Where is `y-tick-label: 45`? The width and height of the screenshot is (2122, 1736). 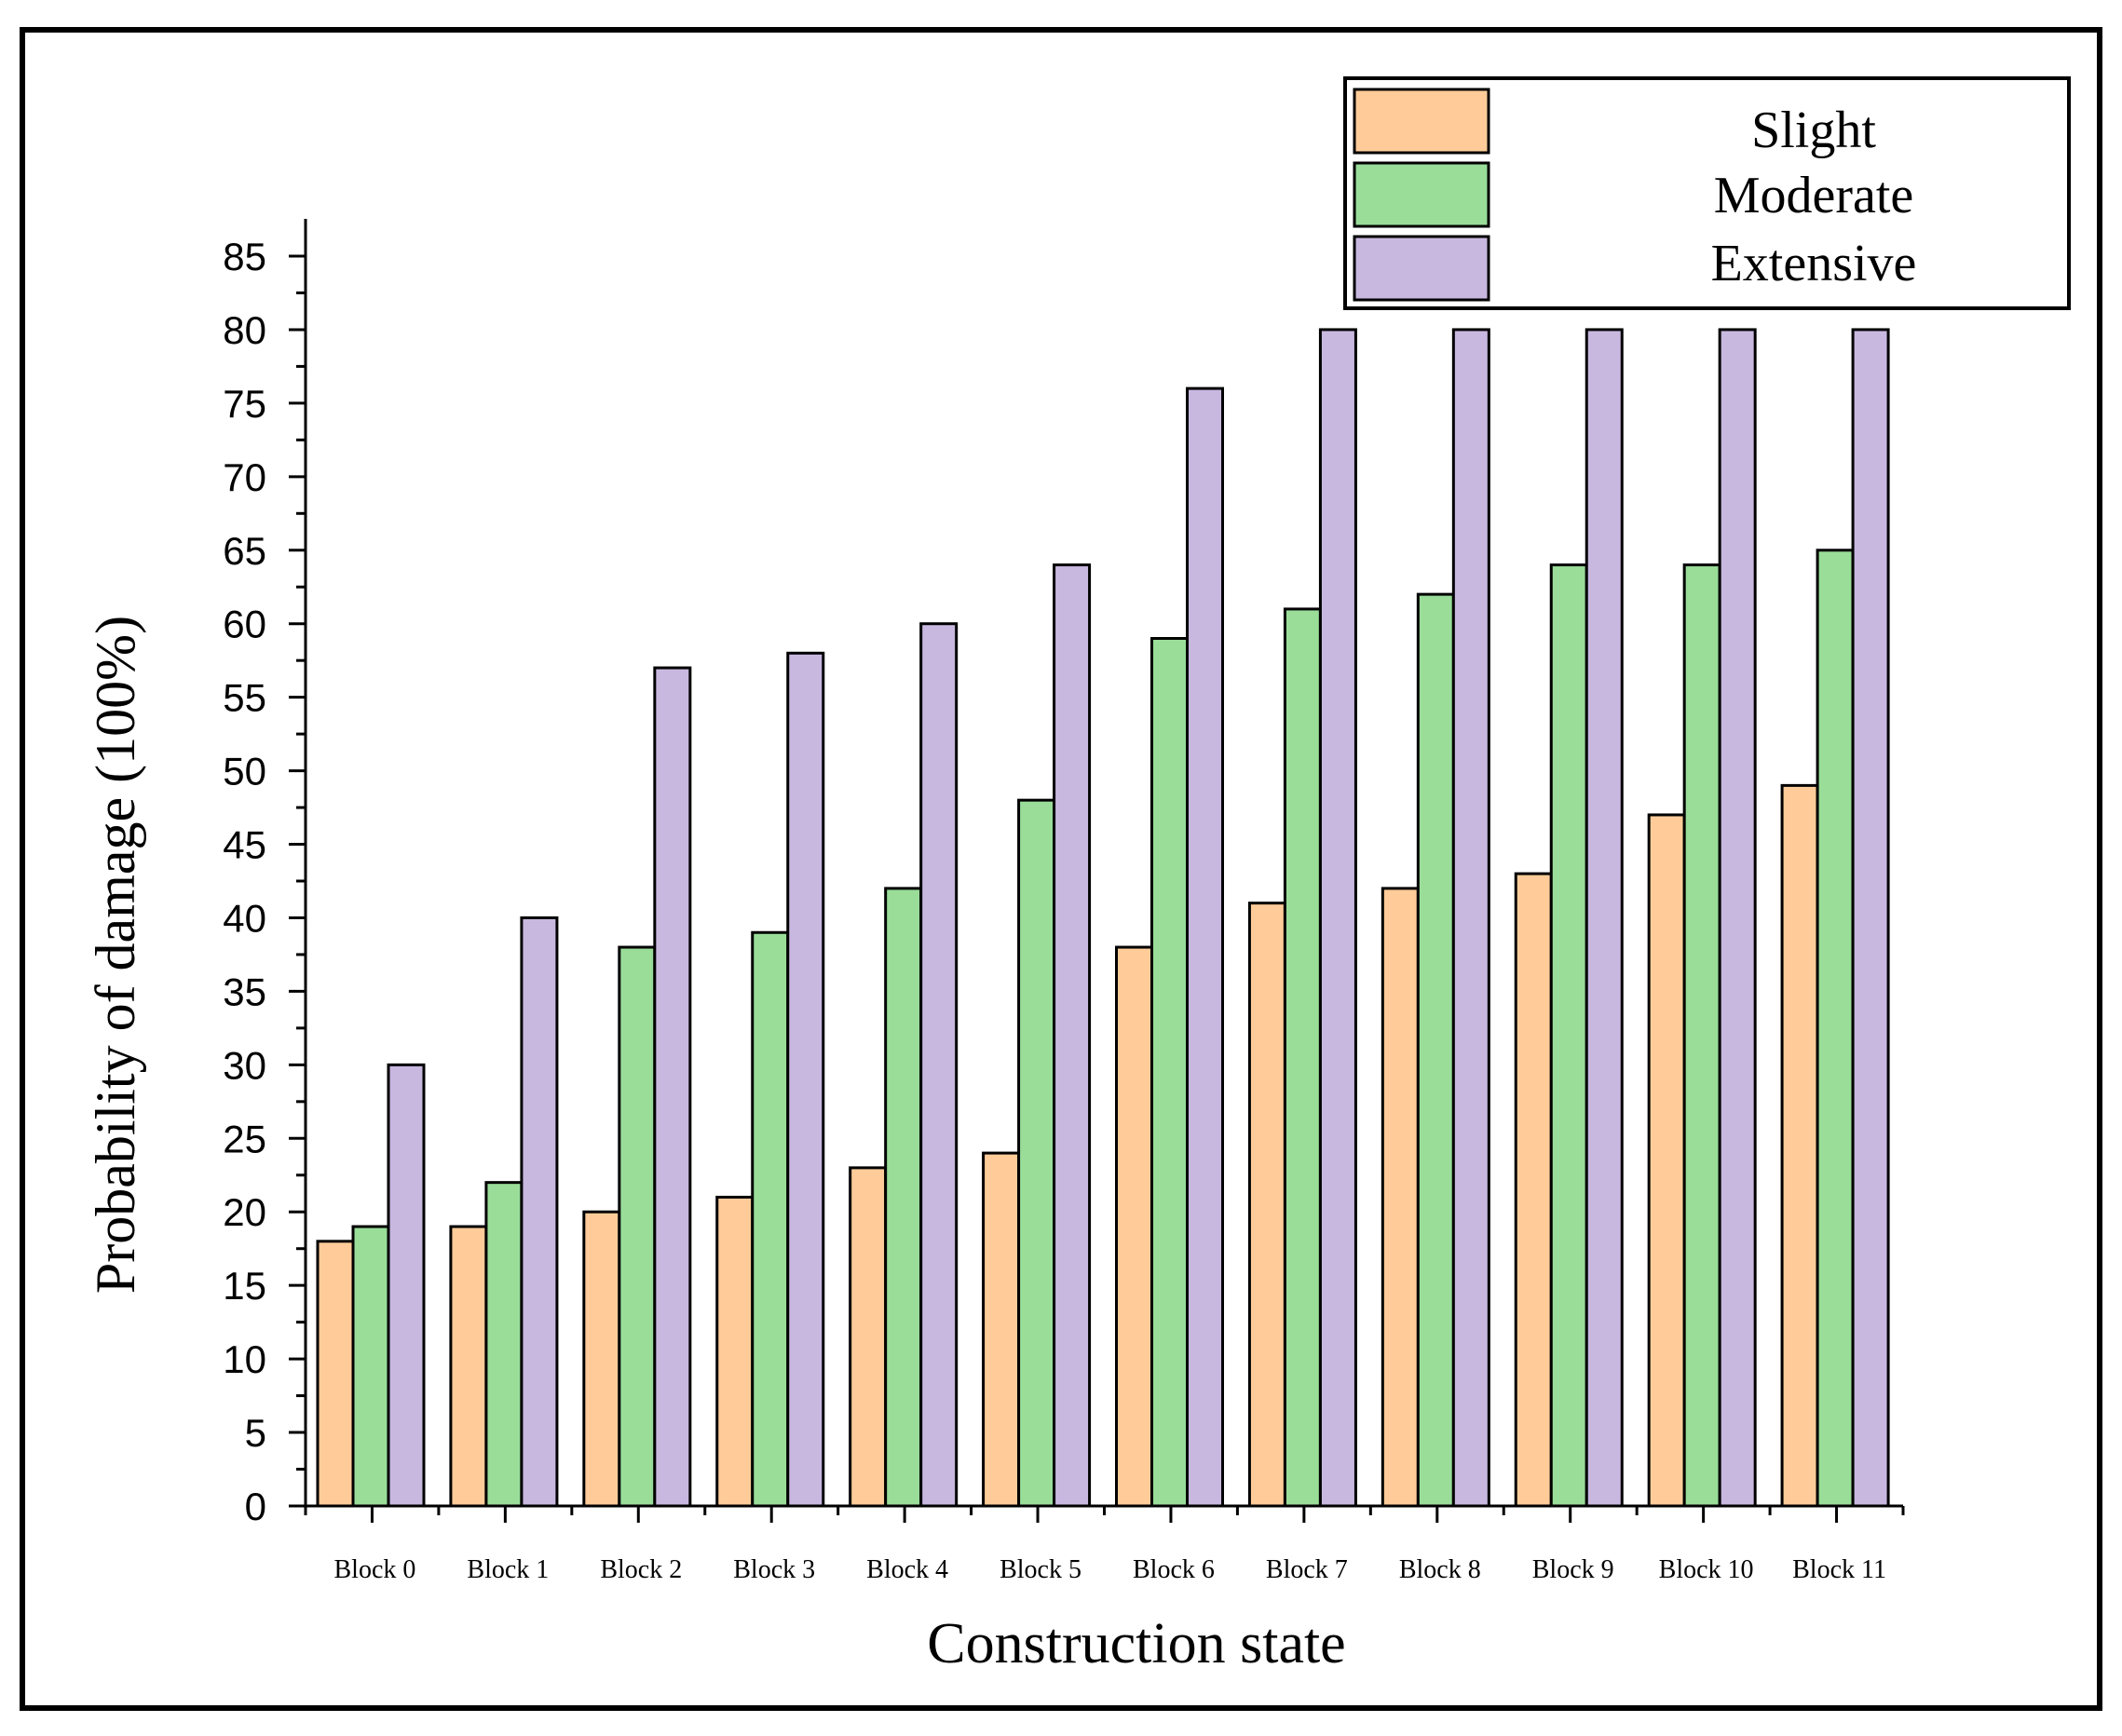
y-tick-label: 45 is located at coordinates (244, 845).